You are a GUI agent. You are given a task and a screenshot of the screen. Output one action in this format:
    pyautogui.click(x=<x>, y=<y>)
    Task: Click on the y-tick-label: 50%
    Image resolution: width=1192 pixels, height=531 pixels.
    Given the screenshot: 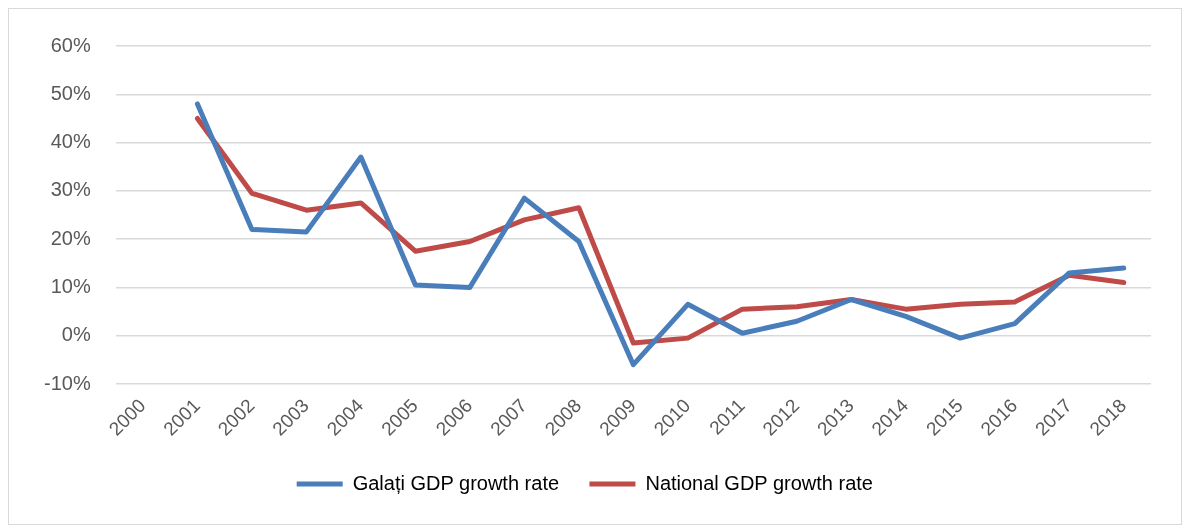 What is the action you would take?
    pyautogui.click(x=70, y=92)
    